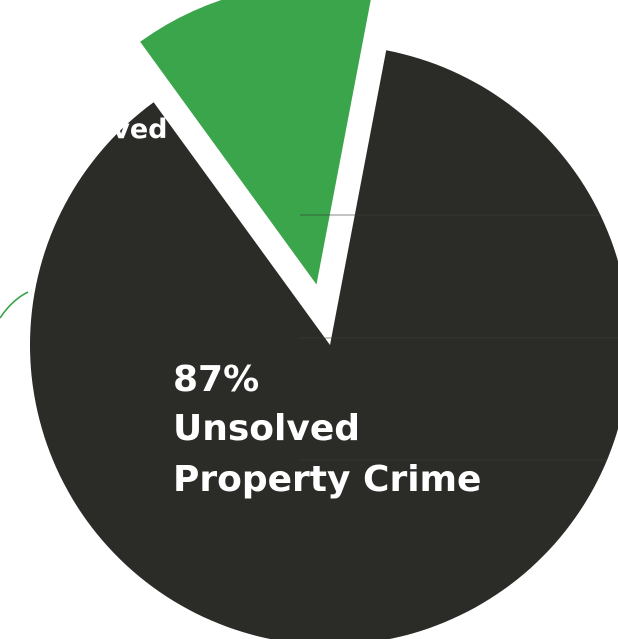 This screenshot has width=618, height=639. Describe the element at coordinates (216, 379) in the screenshot. I see `unsolved-percent: 87%` at that location.